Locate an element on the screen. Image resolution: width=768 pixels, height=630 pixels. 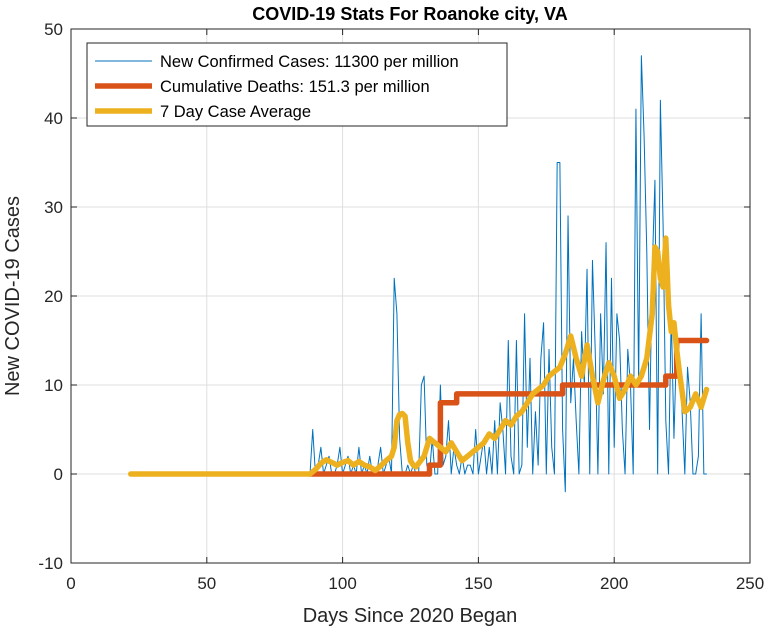
y-tick-label: 10 is located at coordinates (53, 385).